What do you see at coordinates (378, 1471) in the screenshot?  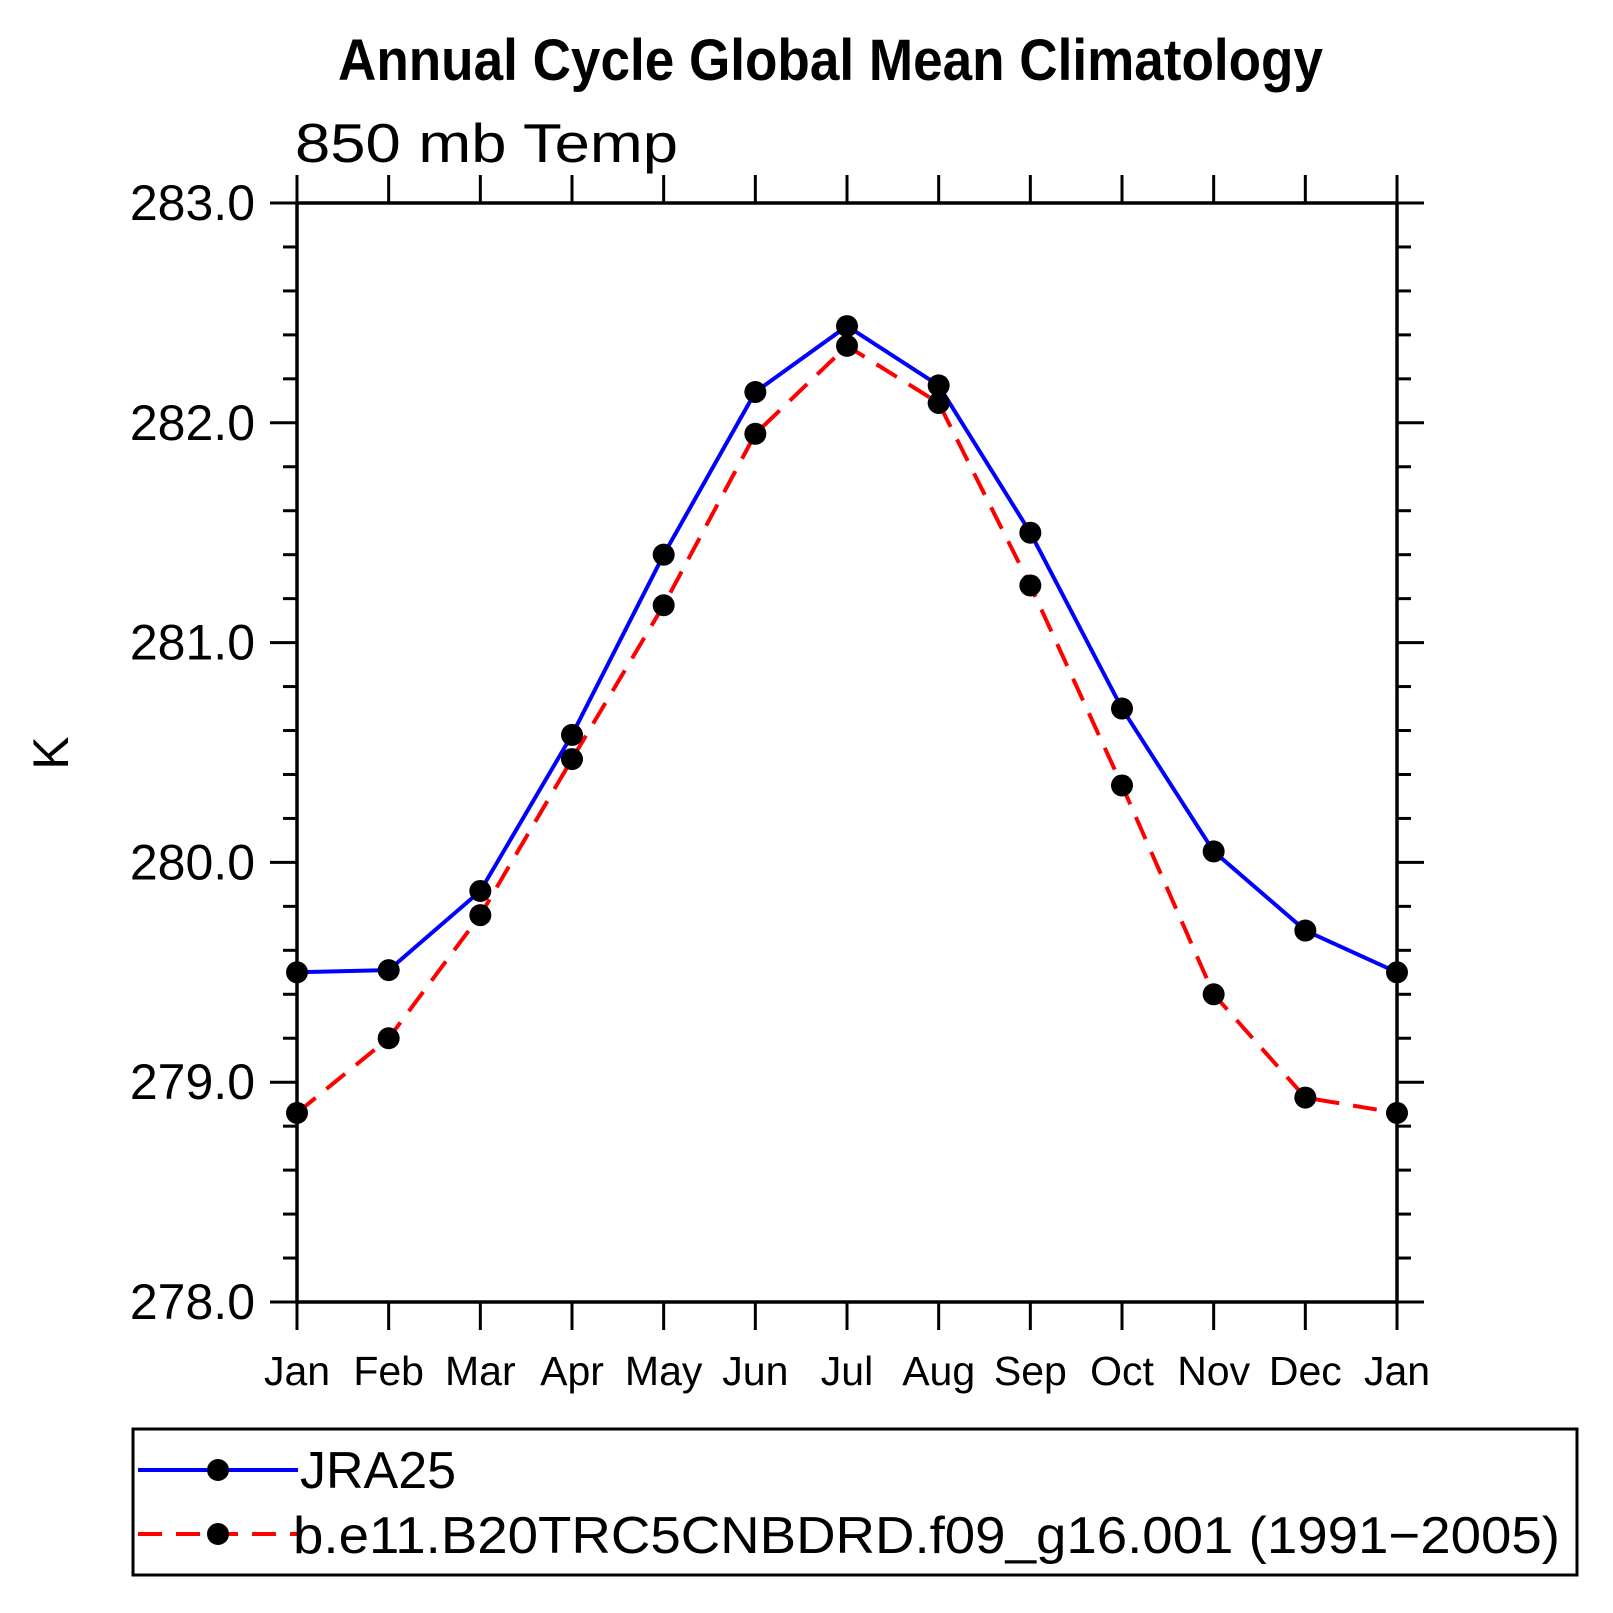 I see `legend-jra25-label: JRA25` at bounding box center [378, 1471].